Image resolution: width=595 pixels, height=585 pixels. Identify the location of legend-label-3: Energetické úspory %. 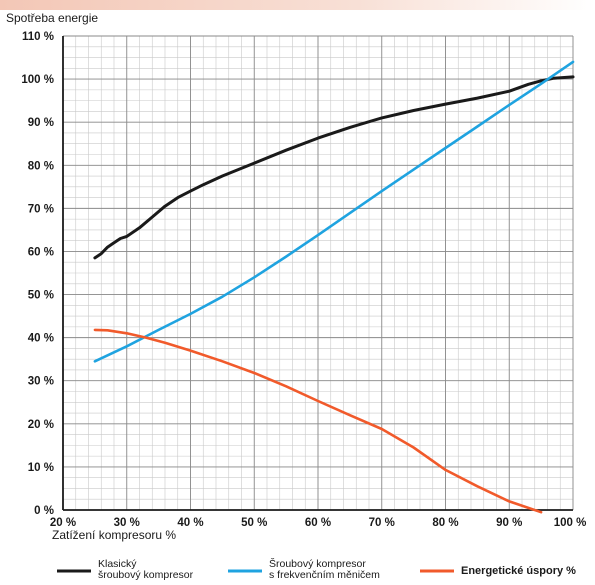
(518, 571).